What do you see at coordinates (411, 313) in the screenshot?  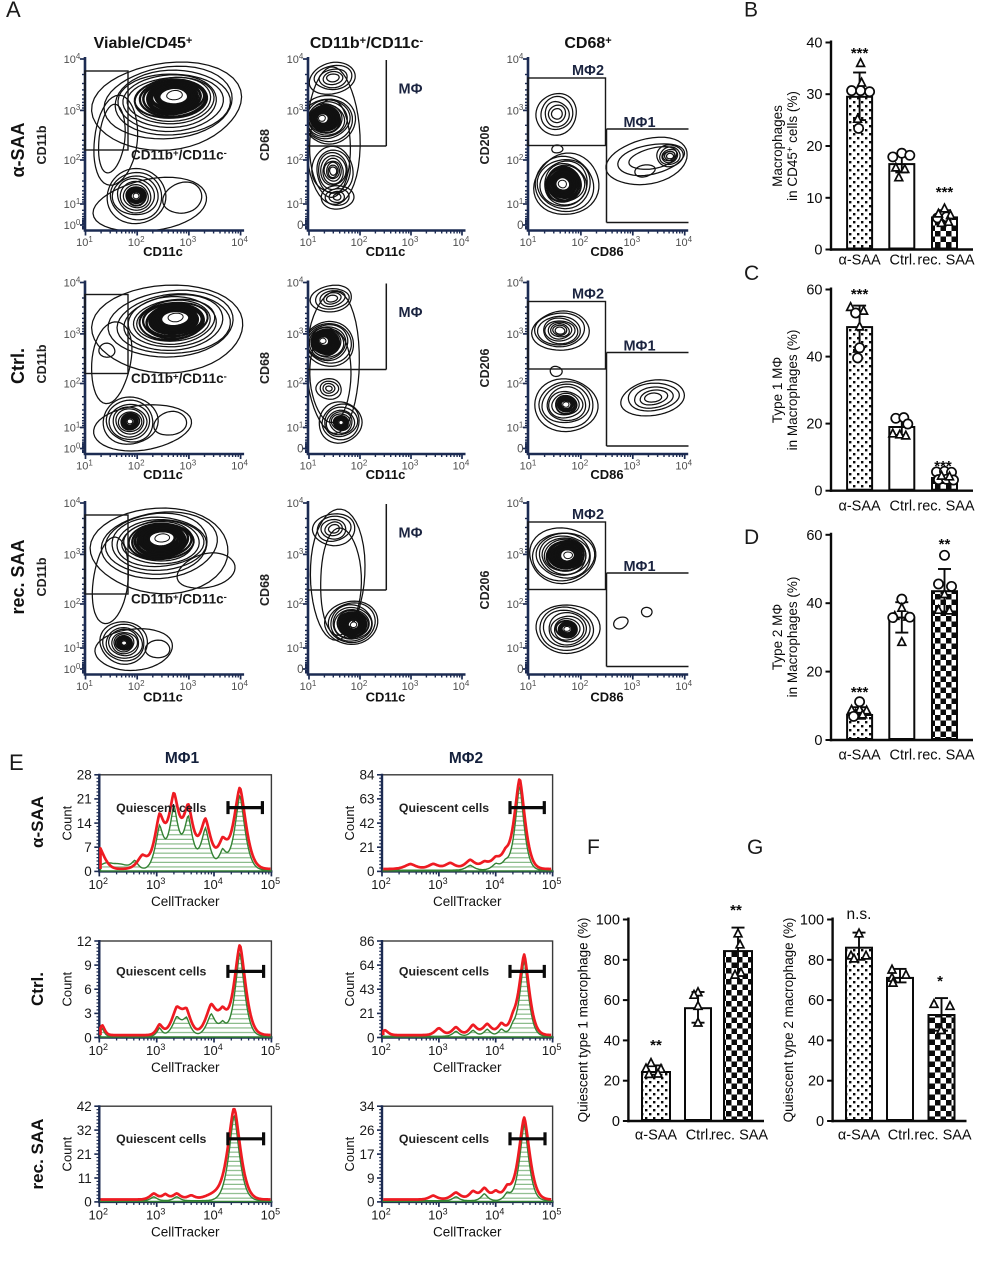 I see `svg-text: MΦ` at bounding box center [411, 313].